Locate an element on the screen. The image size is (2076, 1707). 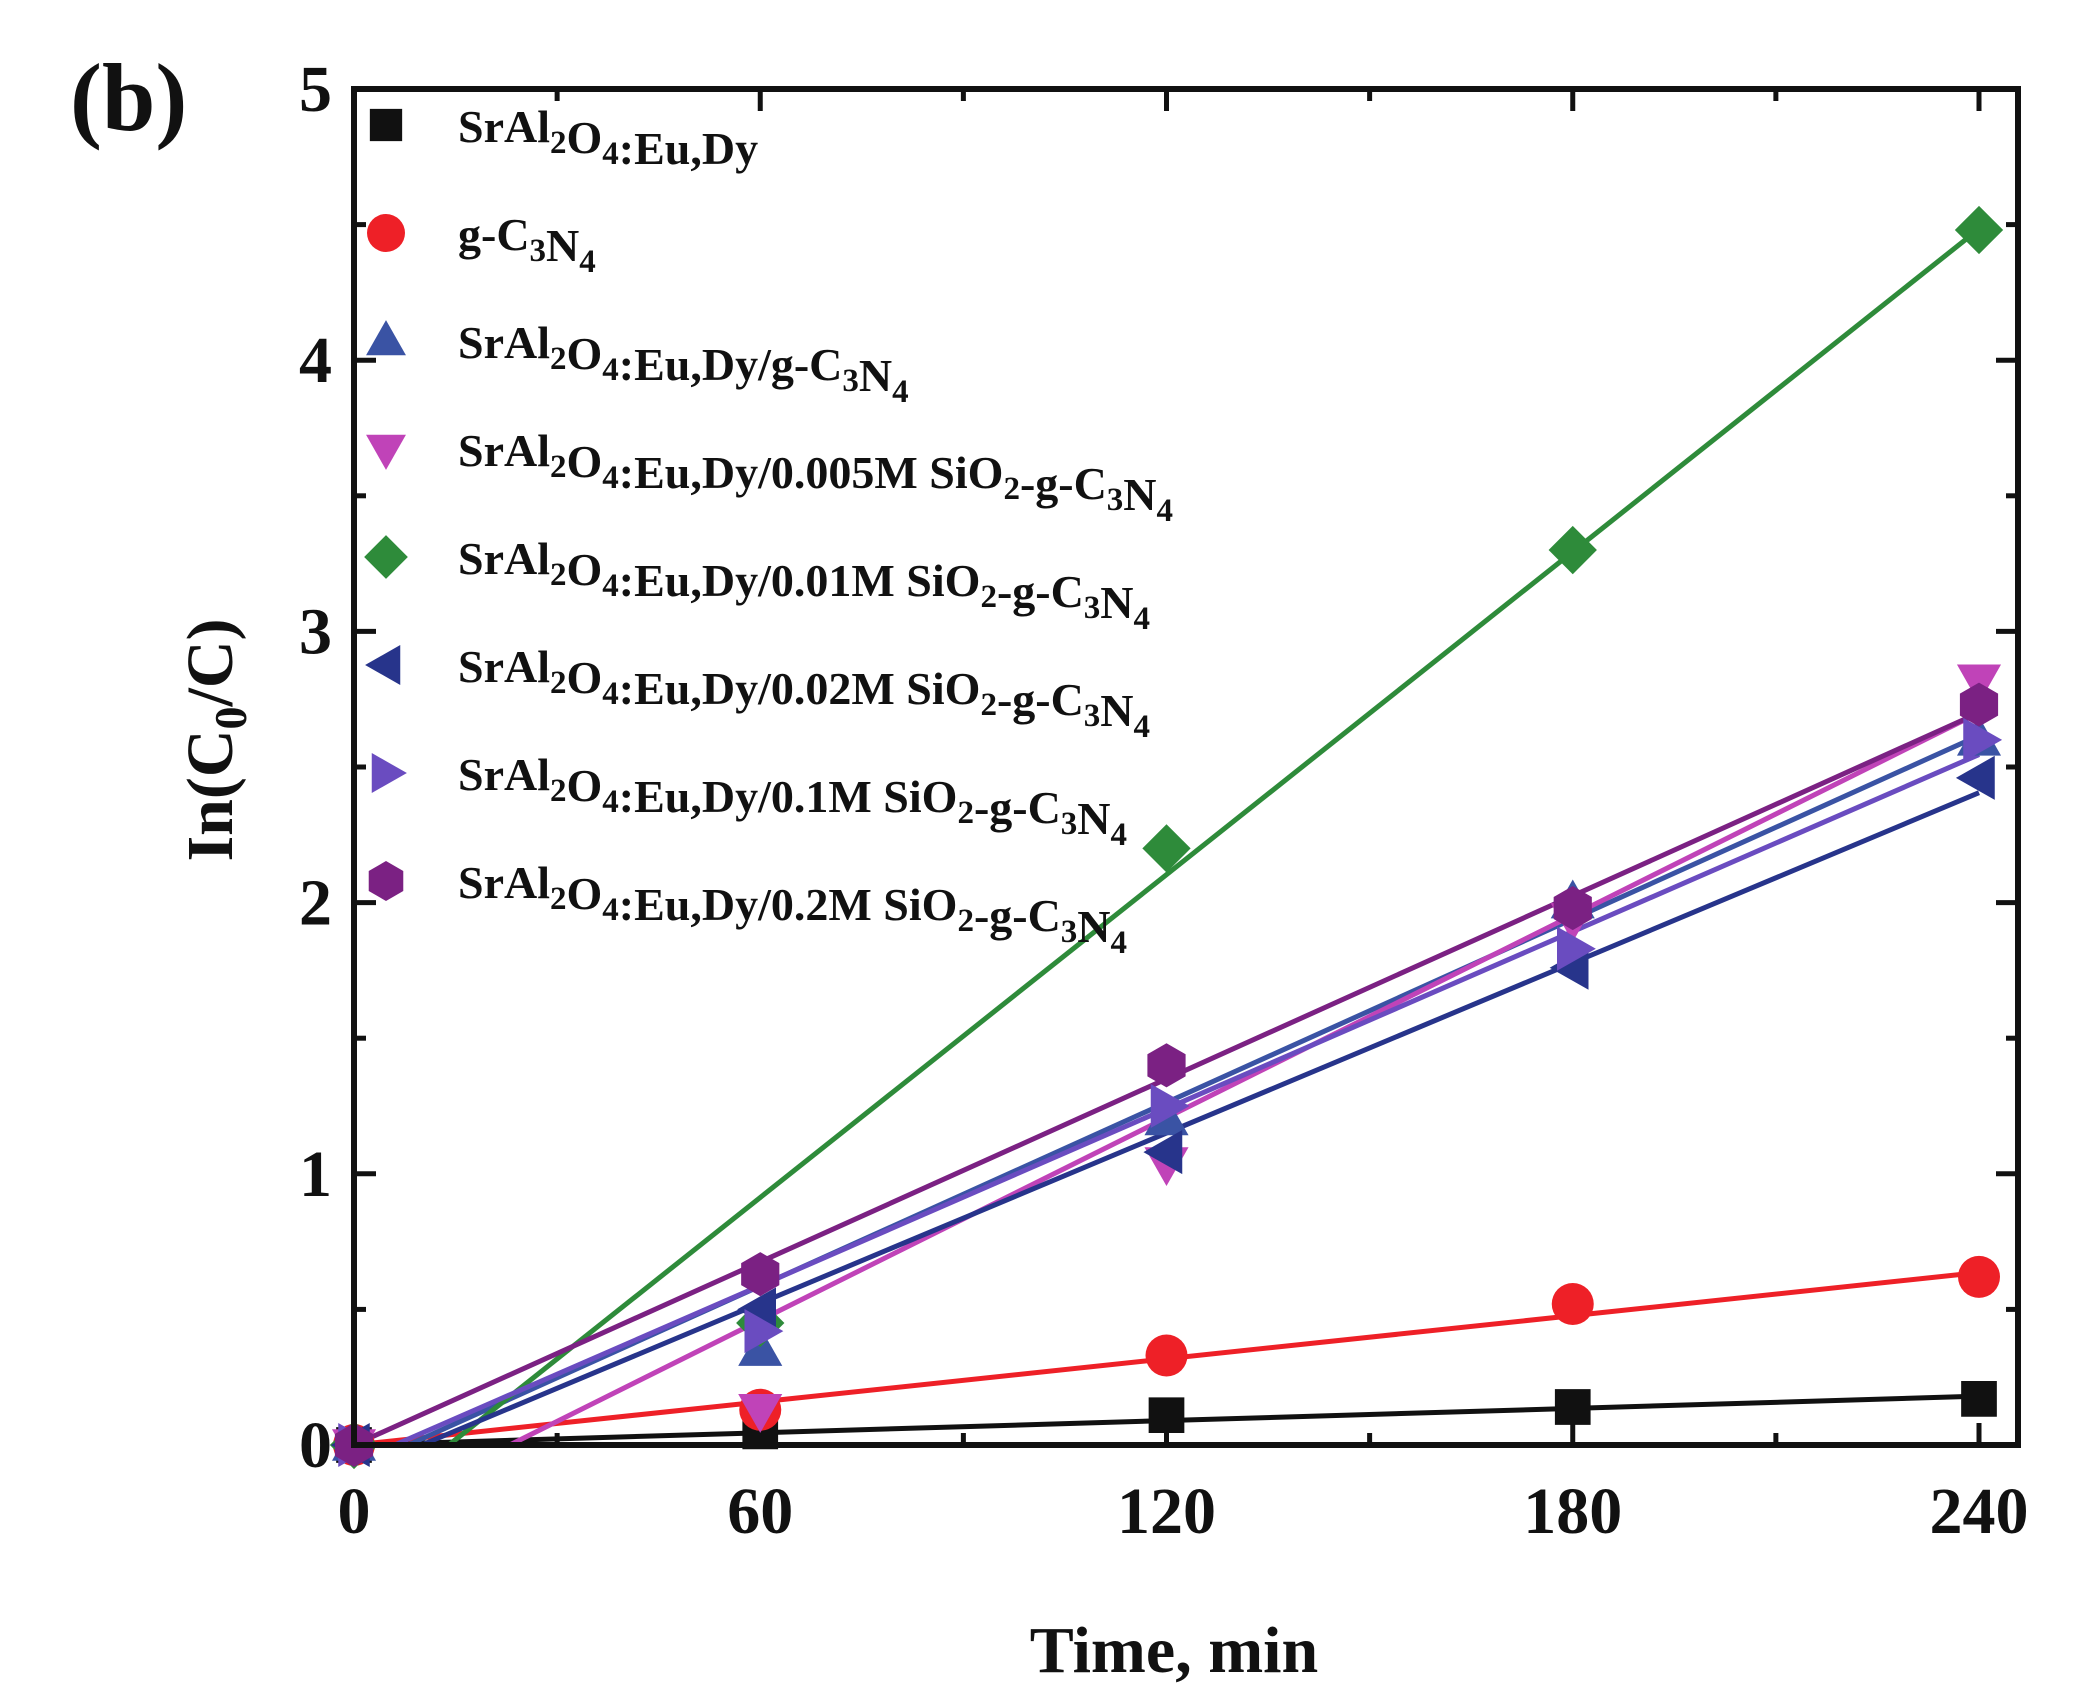
x-tick-label: 180 is located at coordinates (1572, 1511).